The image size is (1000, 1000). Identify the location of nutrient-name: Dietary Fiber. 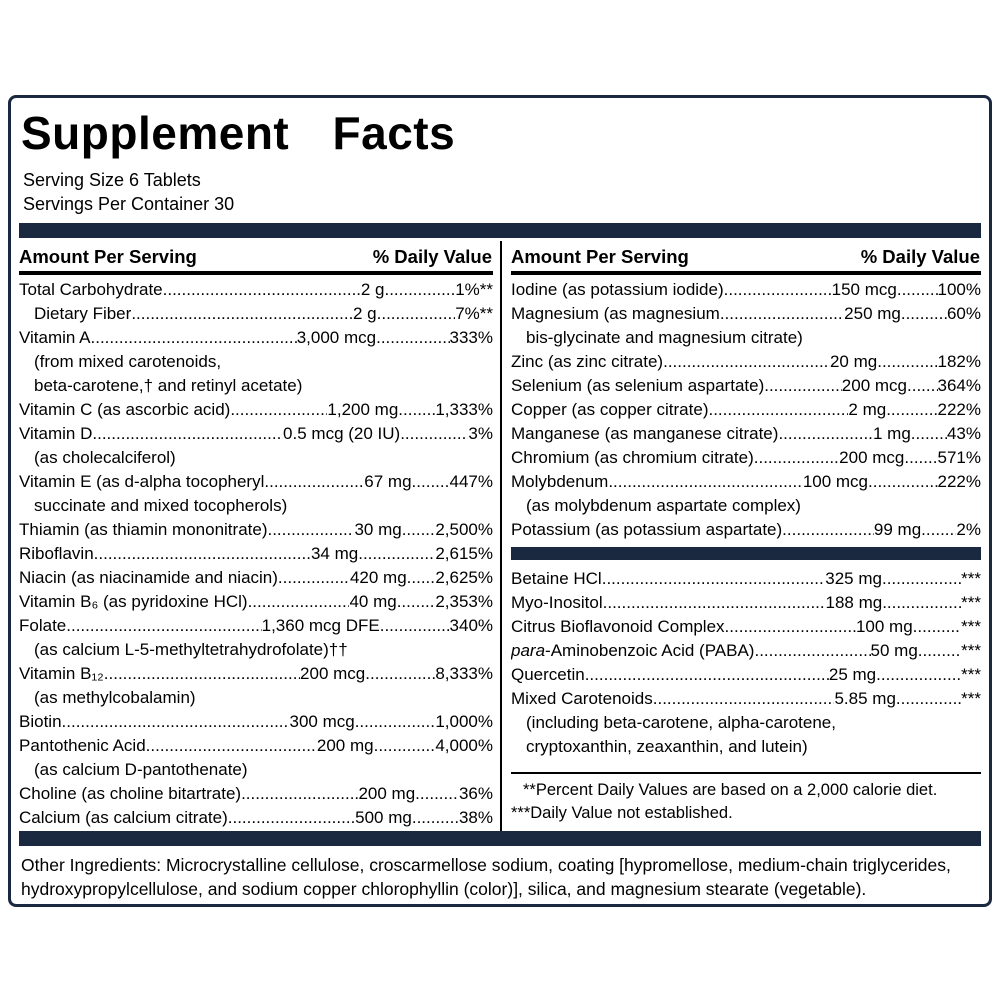
(83, 313).